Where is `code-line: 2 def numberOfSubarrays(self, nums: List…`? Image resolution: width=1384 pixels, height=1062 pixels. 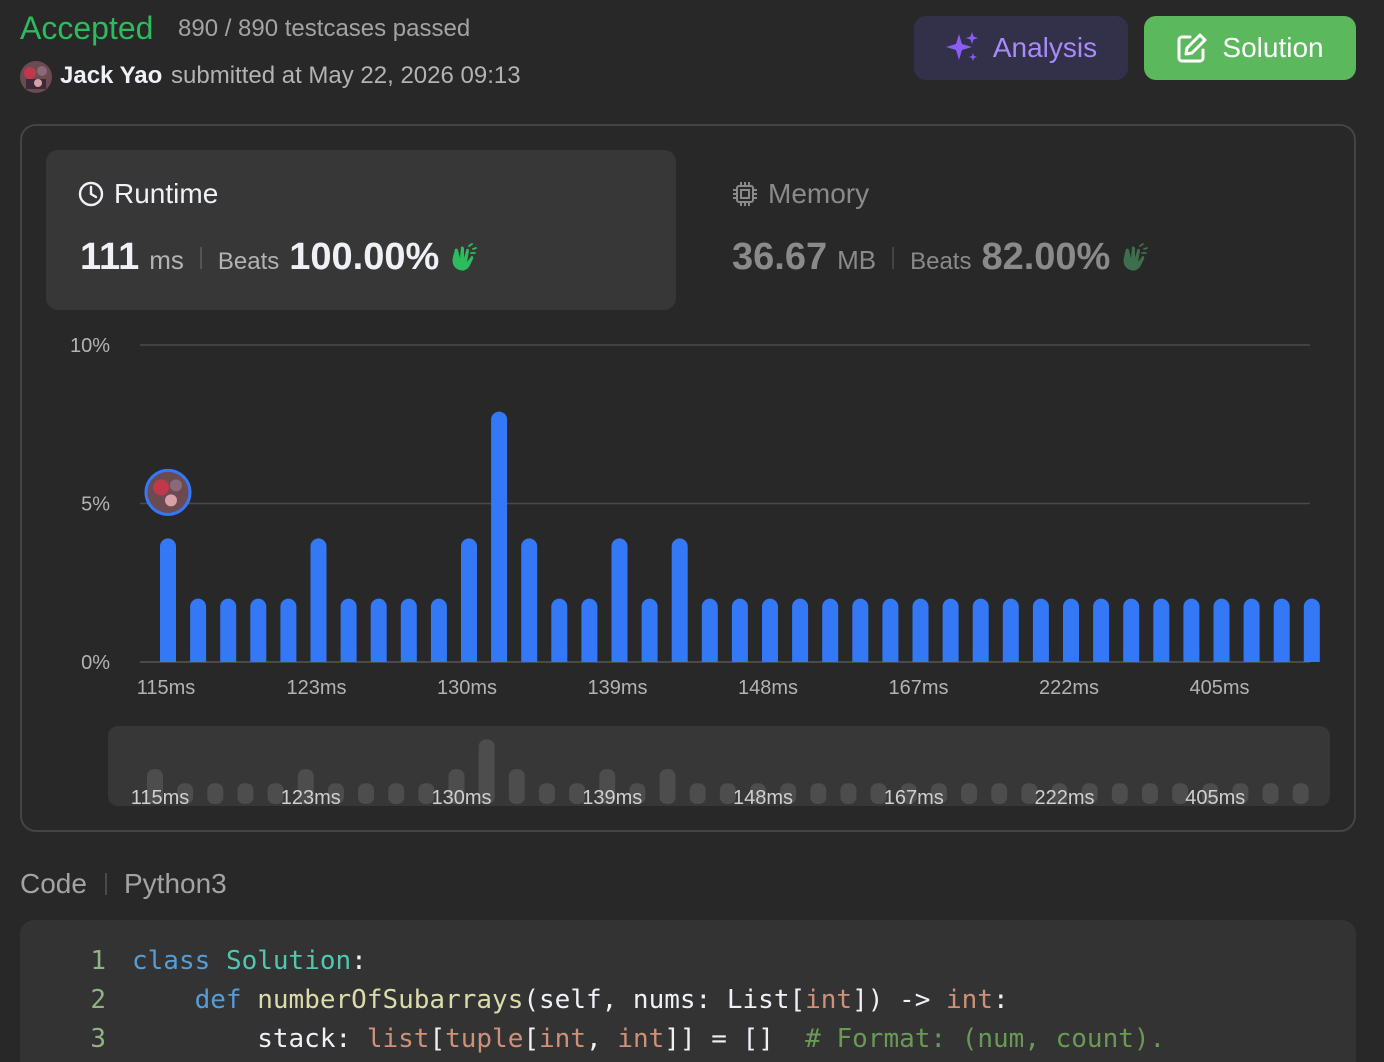 code-line: 2 def numberOfSubarrays(self, nums: List… is located at coordinates (524, 1000).